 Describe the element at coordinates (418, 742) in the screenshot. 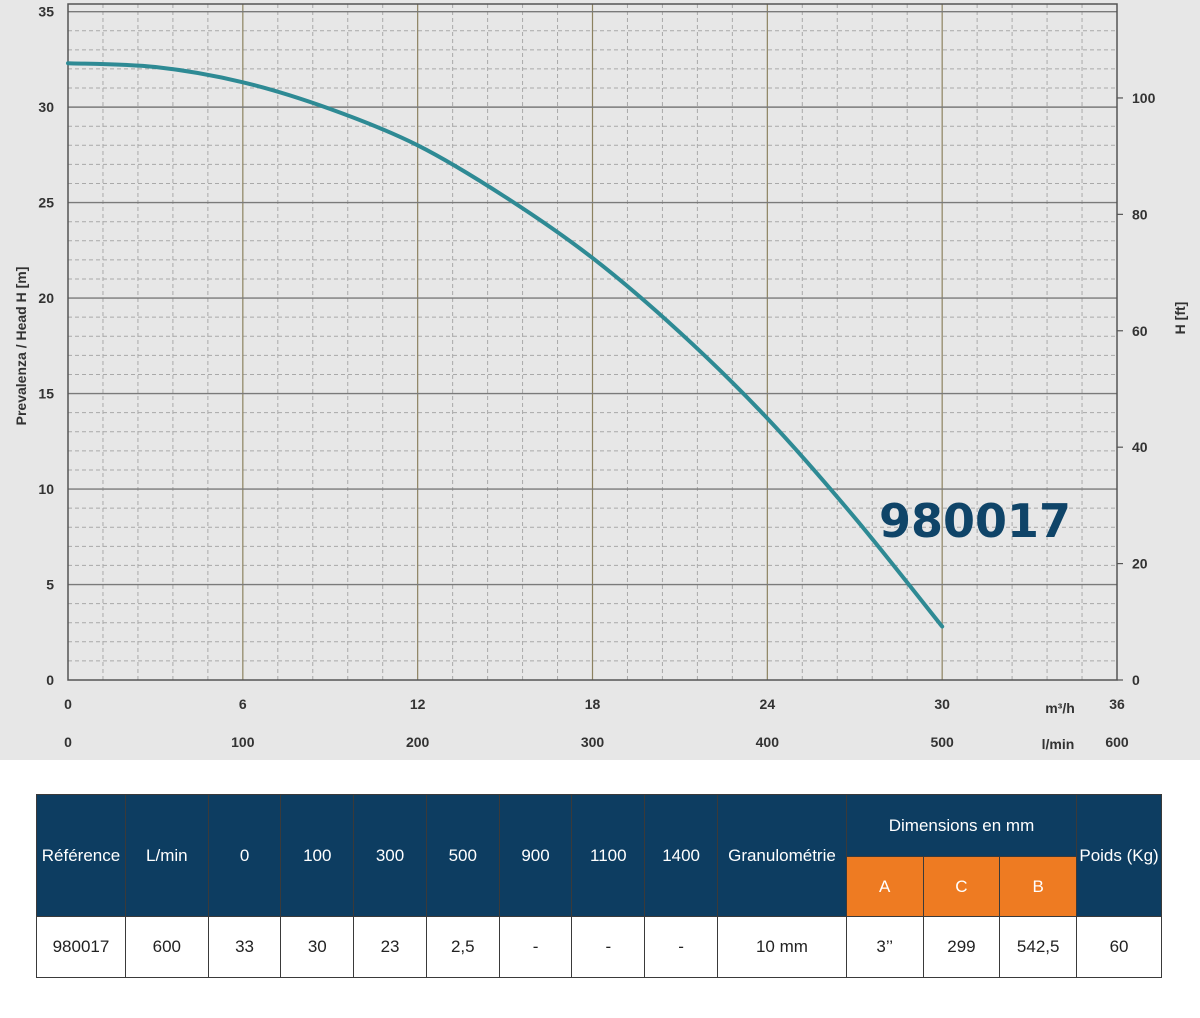

I see `x-lmin-tick-label: 200` at that location.